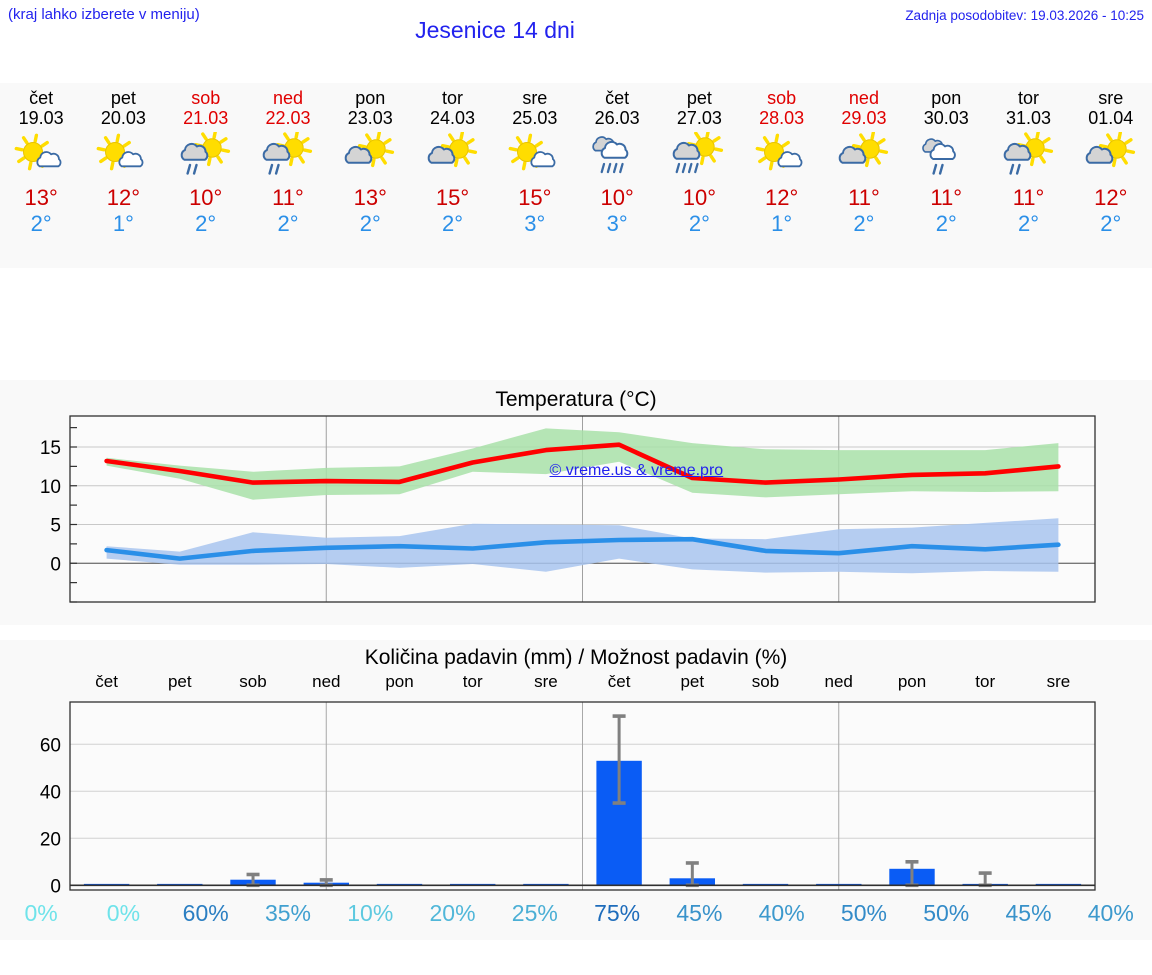 Image resolution: width=1152 pixels, height=975 pixels. What do you see at coordinates (1028, 118) in the screenshot?
I see `day-date-label: 31.03` at bounding box center [1028, 118].